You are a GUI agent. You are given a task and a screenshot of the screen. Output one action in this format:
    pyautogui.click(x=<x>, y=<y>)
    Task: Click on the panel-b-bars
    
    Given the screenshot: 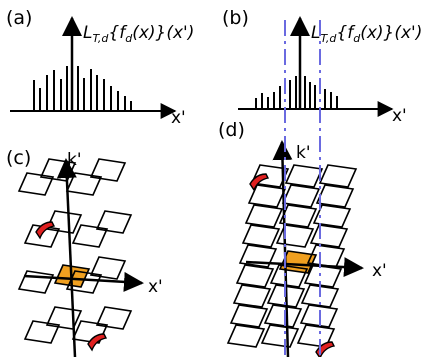 What is the action you would take?
    pyautogui.click(x=296, y=92)
    